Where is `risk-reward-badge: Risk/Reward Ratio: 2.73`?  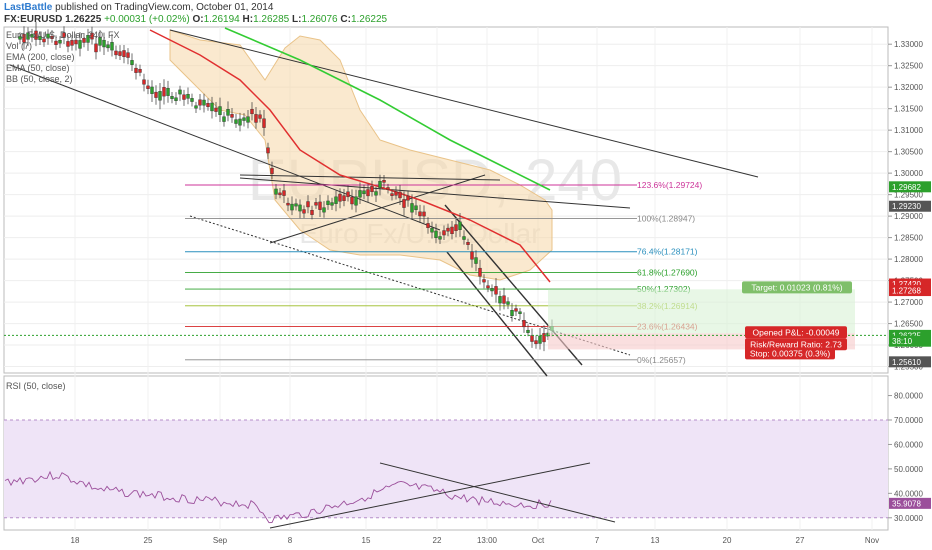 risk-reward-badge: Risk/Reward Ratio: 2.73 is located at coordinates (796, 344).